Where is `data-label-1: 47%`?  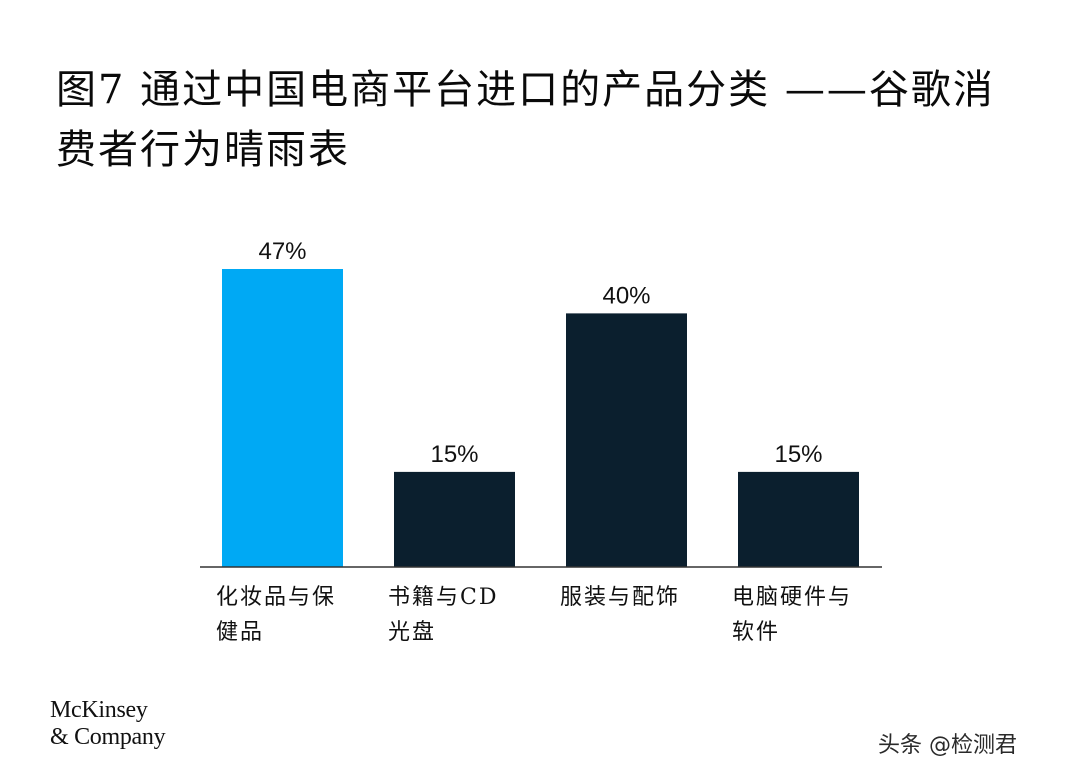 data-label-1: 47% is located at coordinates (282, 251).